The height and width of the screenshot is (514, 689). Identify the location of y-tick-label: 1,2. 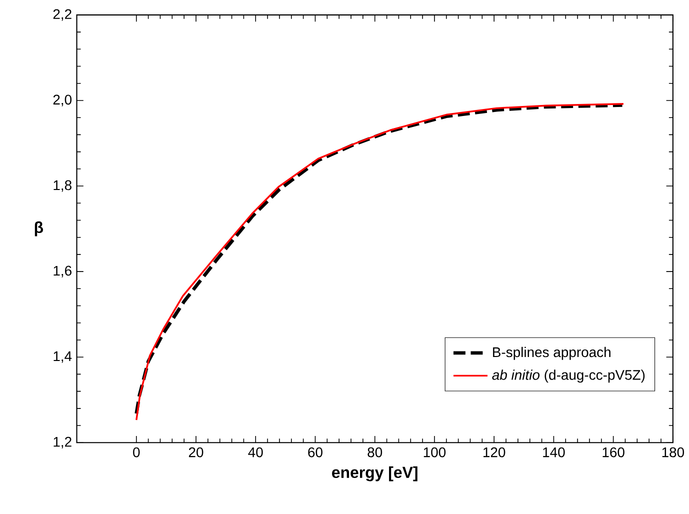
(63, 442).